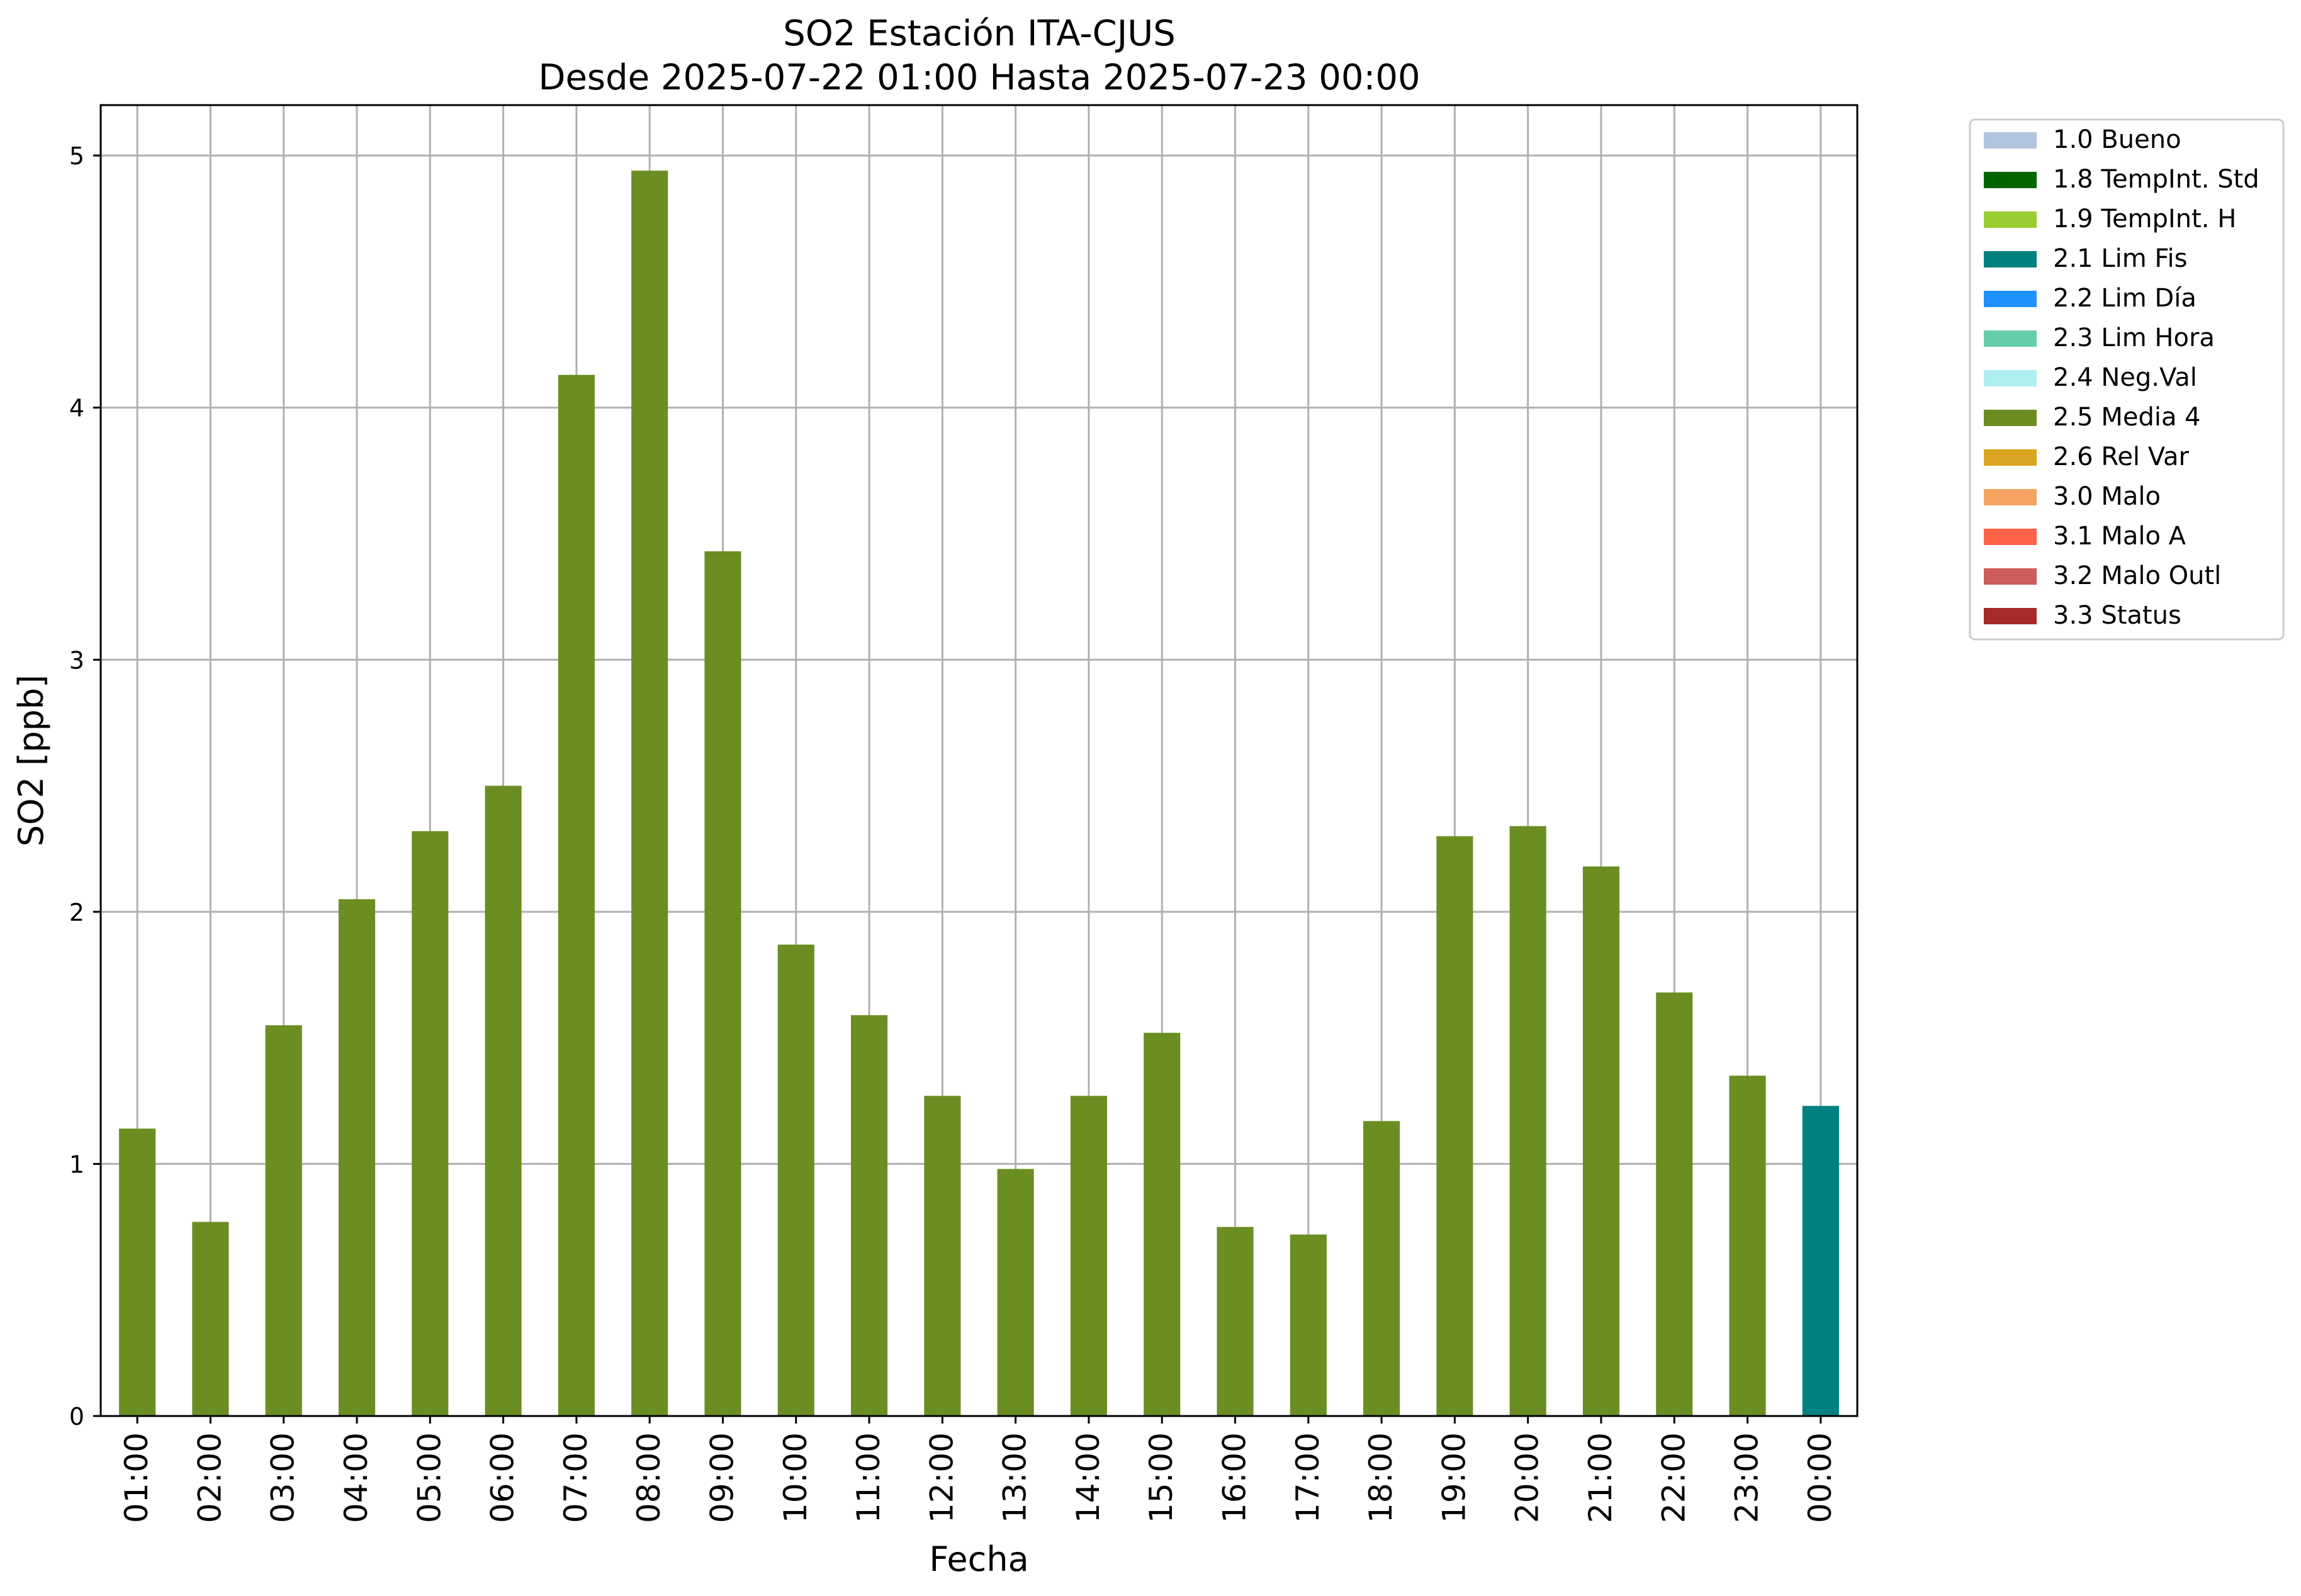 The image size is (2301, 1596). I want to click on legend-label: 2.4 Neg.Val, so click(2125, 377).